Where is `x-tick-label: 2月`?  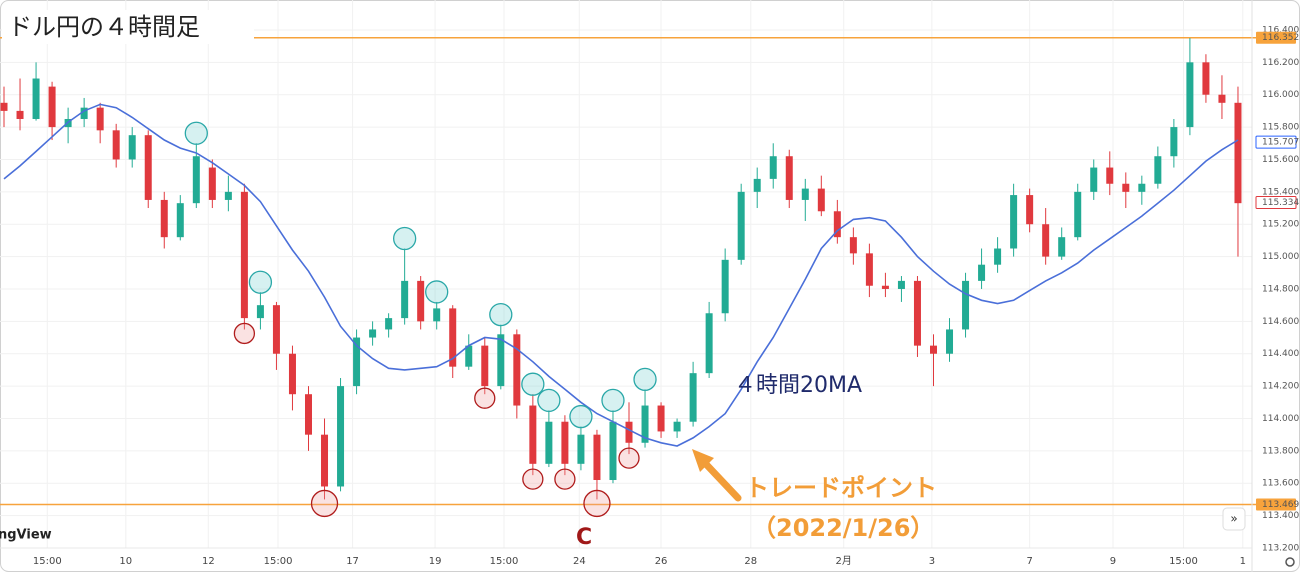 x-tick-label: 2月 is located at coordinates (844, 561).